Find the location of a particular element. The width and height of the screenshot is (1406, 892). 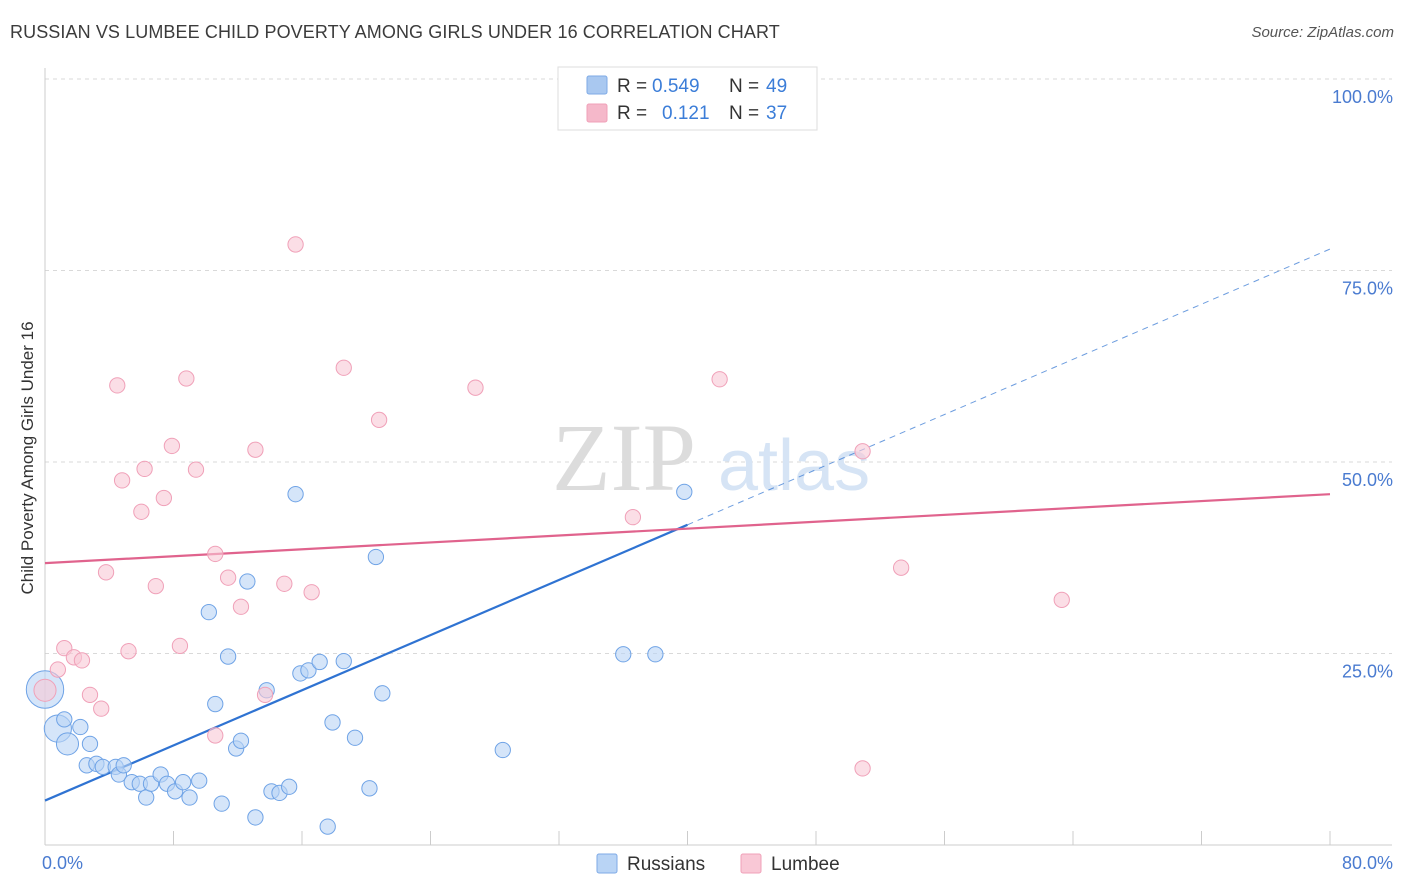

legend-russians-r-value: 0.549 is located at coordinates (676, 86).